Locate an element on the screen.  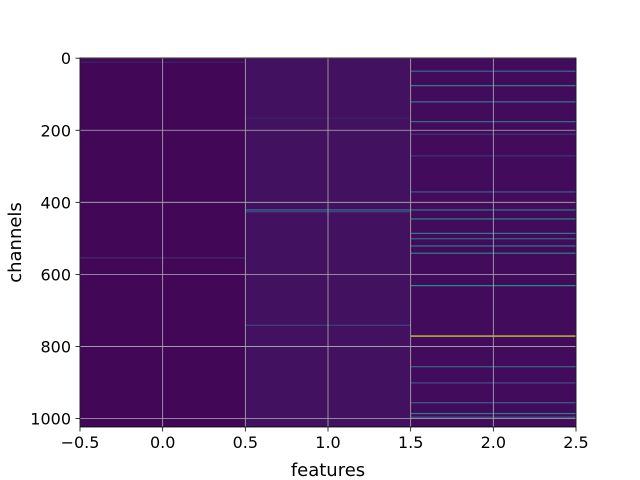
y-tick-label: 600 is located at coordinates (55, 274).